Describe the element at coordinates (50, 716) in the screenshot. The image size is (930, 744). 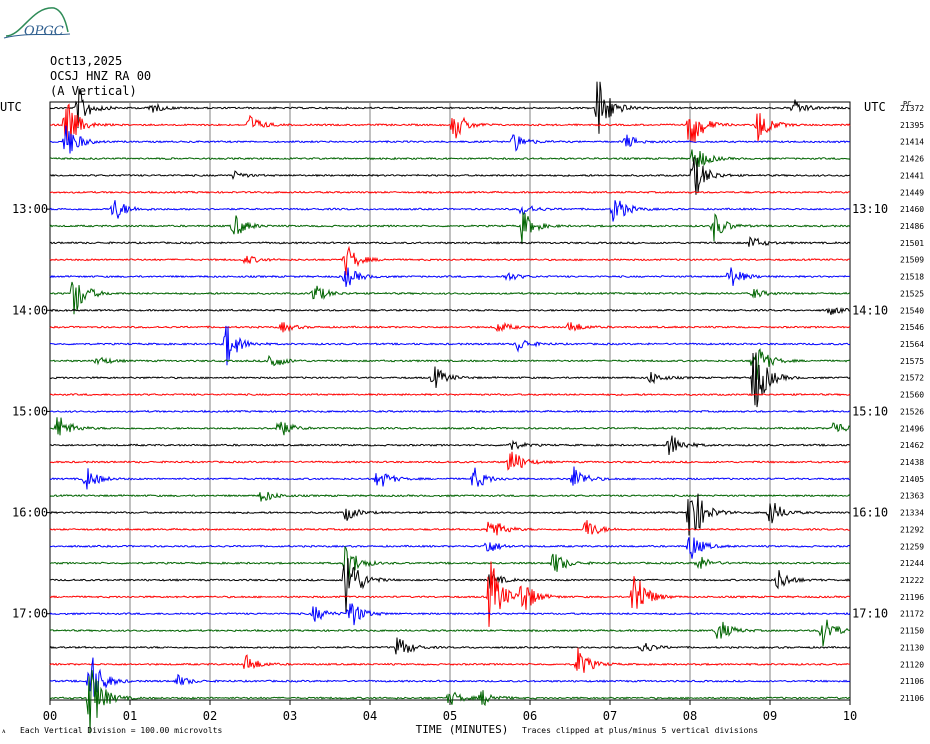
I see `x-tick-label: 00` at that location.